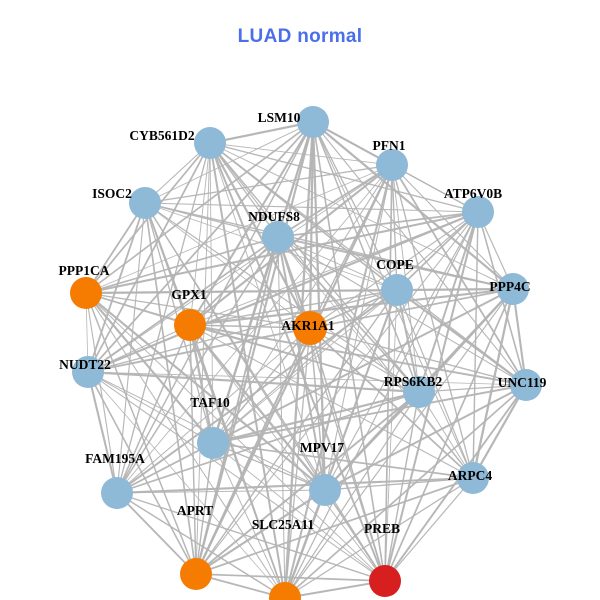  I want to click on graph-node-atp6v0b, so click(478, 212).